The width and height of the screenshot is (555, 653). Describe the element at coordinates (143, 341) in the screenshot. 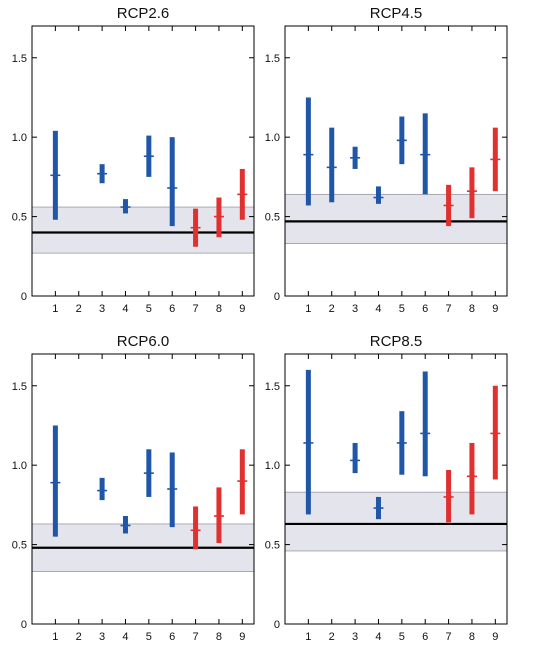

I see `chart-title: RCP6.0` at that location.